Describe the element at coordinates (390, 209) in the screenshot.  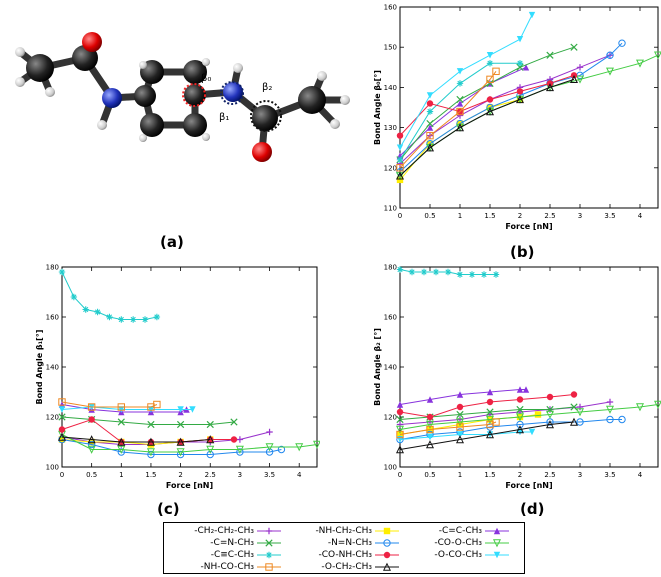
I see `y-tick-label: 110` at that location.